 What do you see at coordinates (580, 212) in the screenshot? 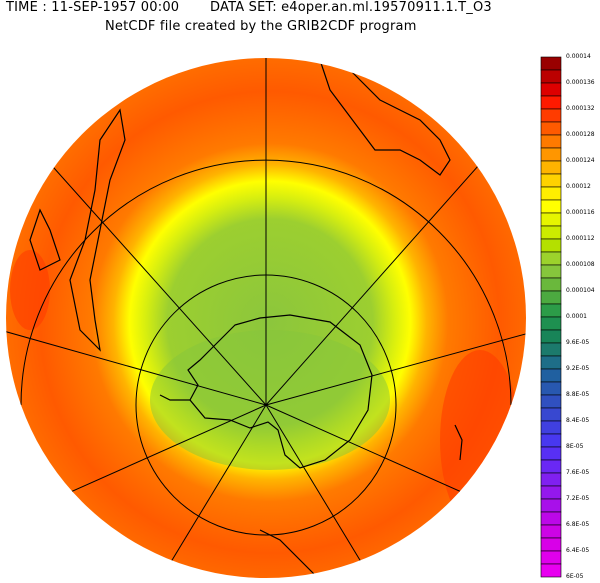
I see `colorbar-label: 0.000116` at bounding box center [580, 212].